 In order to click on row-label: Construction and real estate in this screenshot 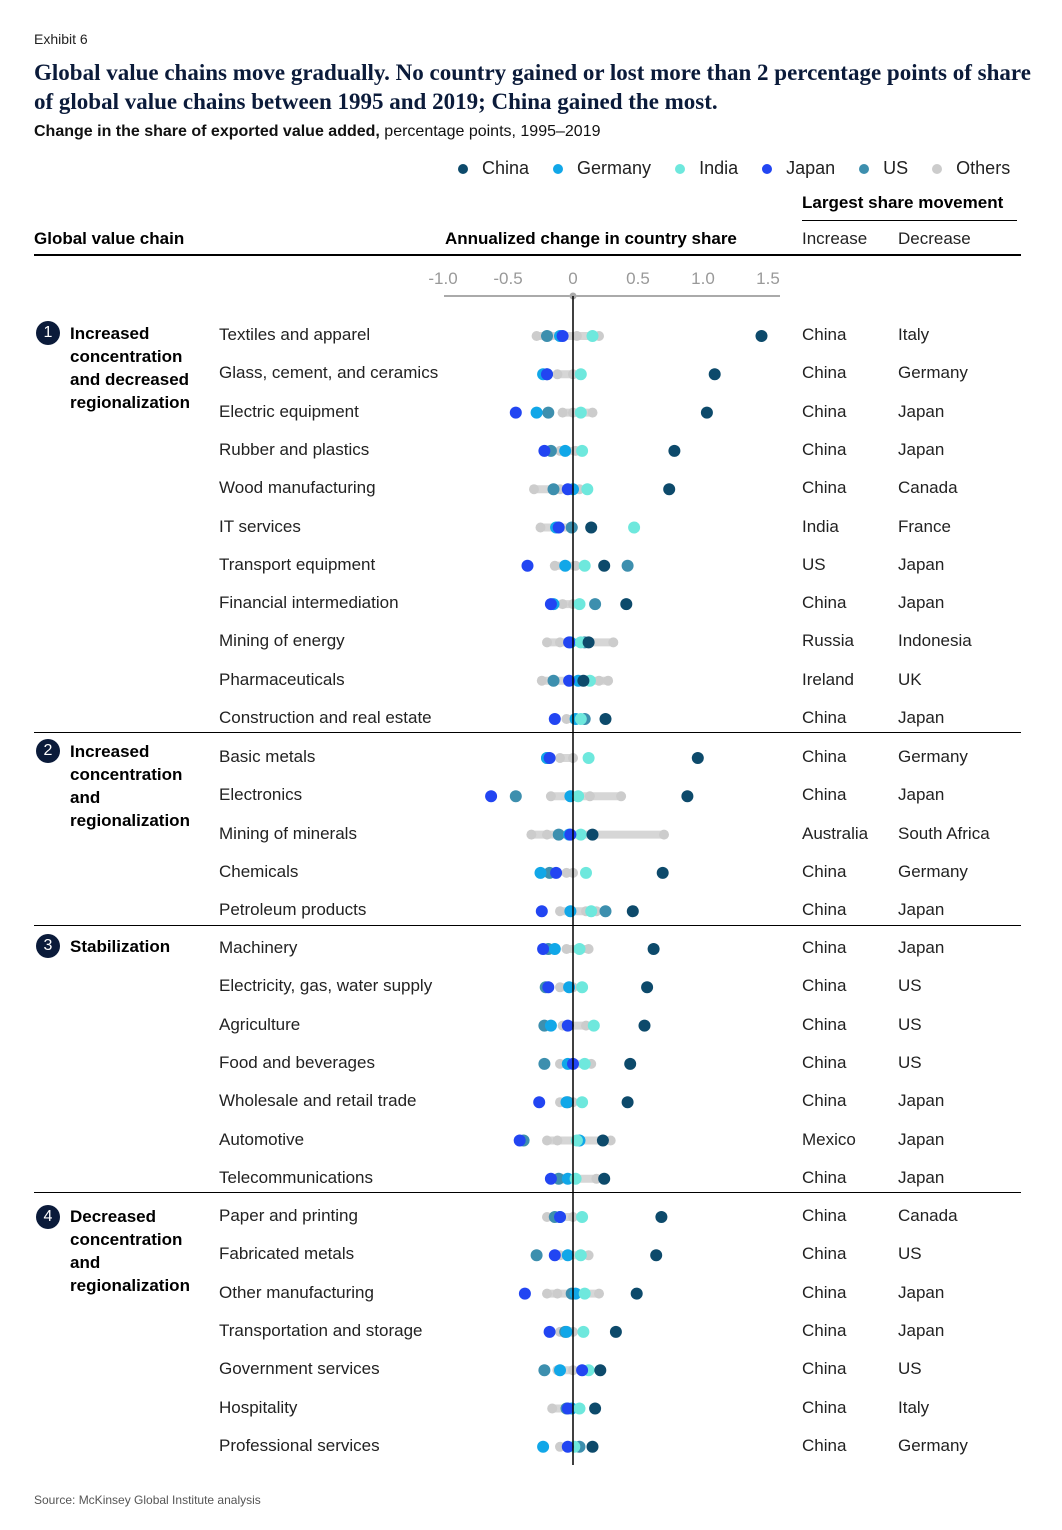, I will do `click(325, 717)`.